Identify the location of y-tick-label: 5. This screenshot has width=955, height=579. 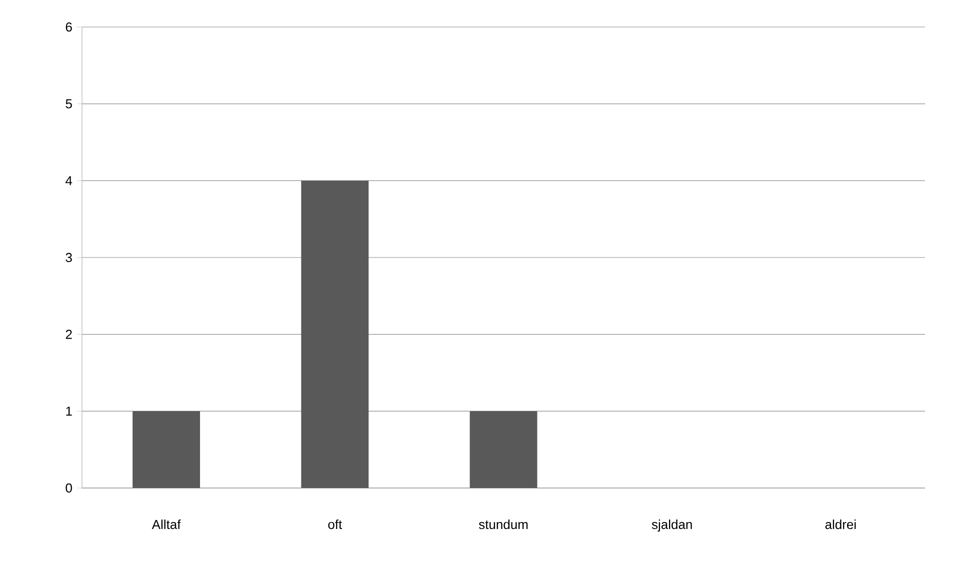
(69, 103).